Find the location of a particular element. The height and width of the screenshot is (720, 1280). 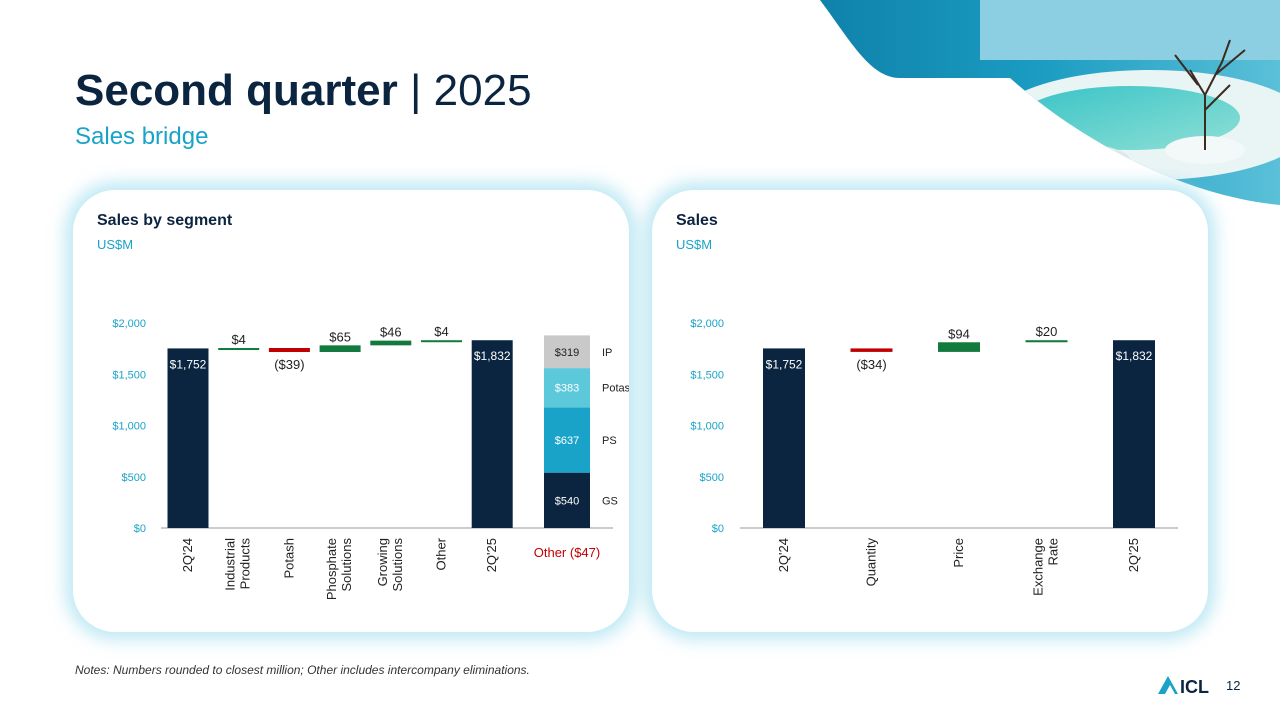

x-tick-label: ExchangeRate is located at coordinates (1046, 567).